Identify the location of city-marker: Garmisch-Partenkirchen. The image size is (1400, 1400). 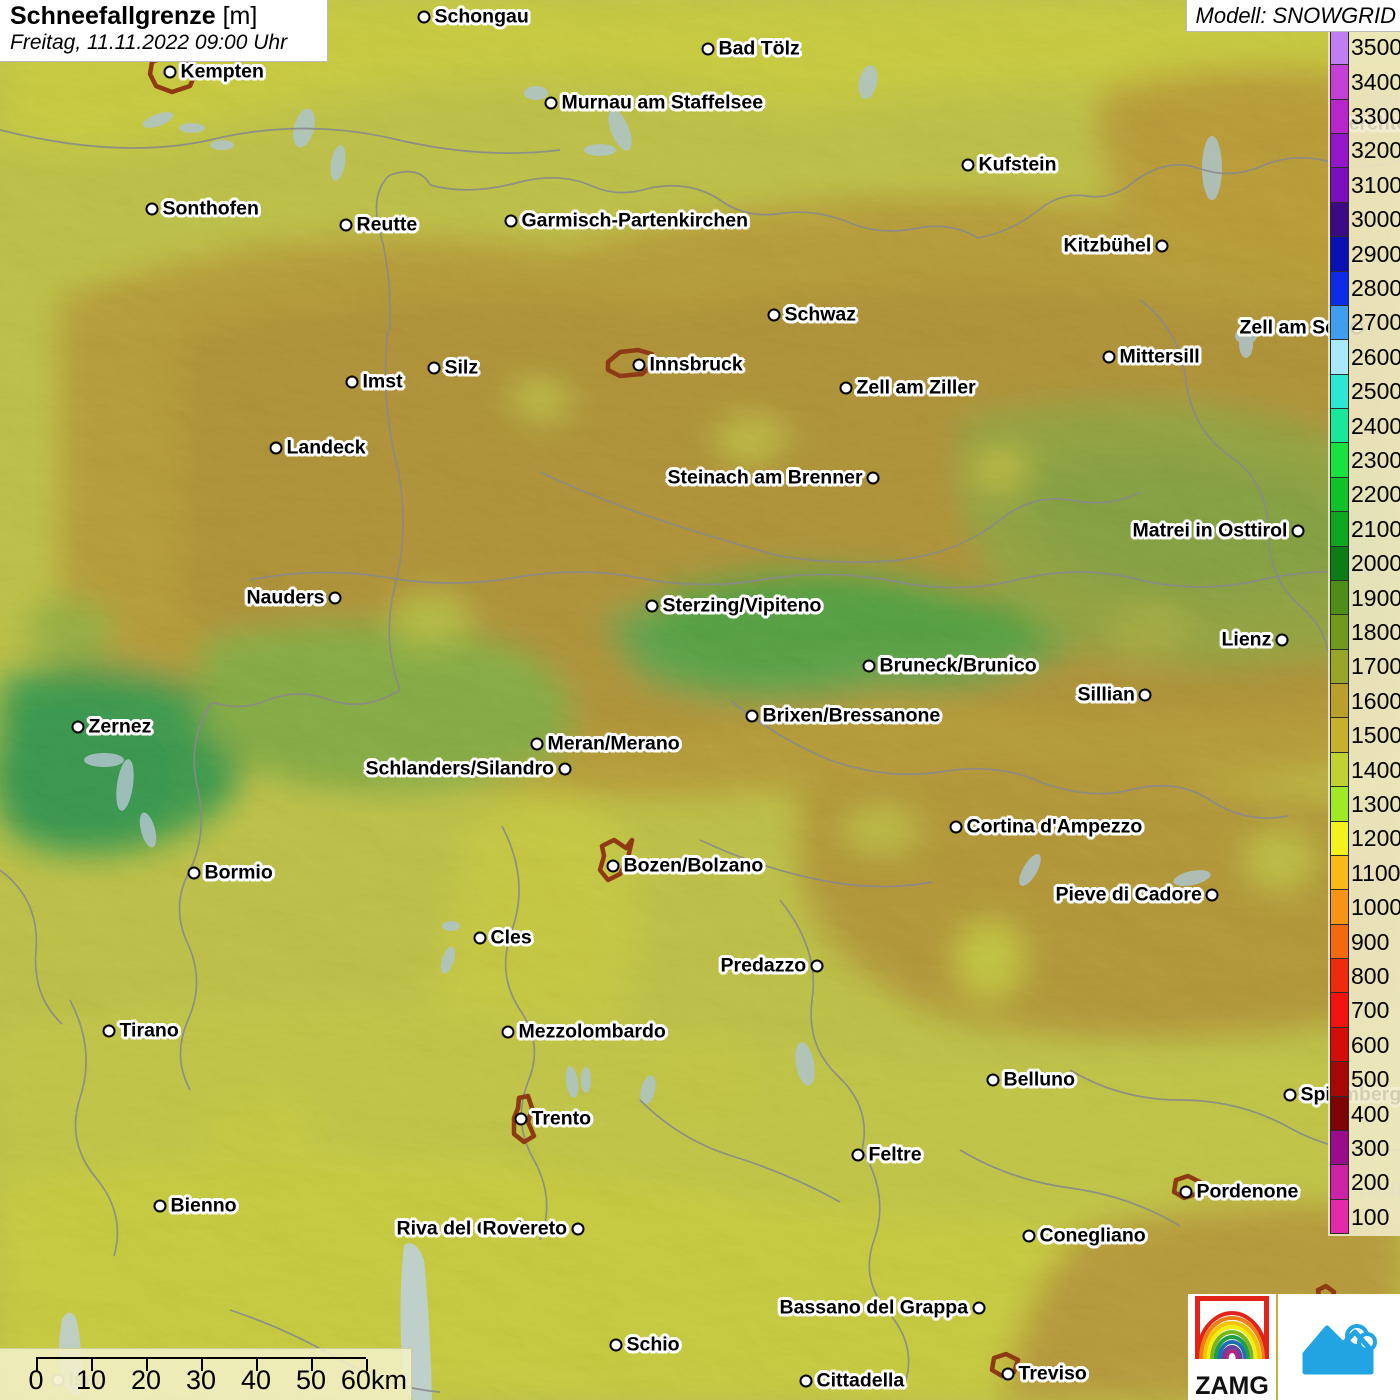
(626, 221).